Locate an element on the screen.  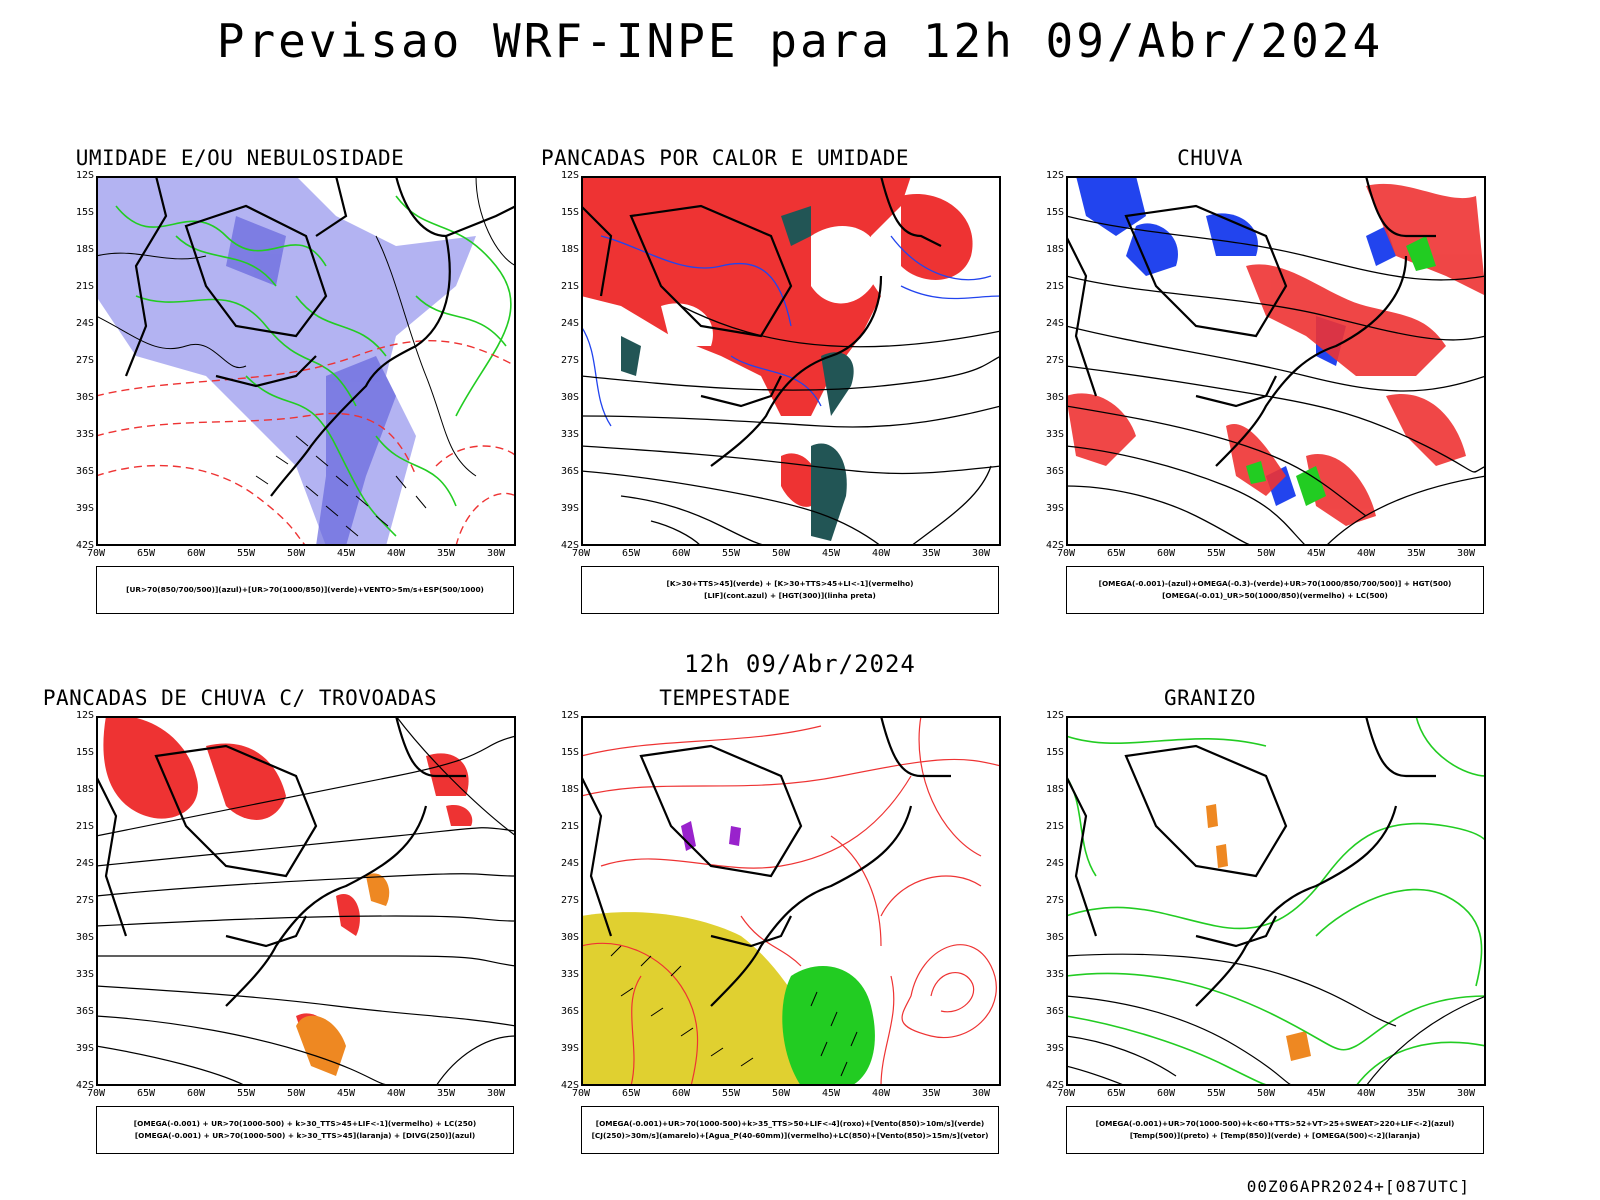
panel-chuva: CHUVA 12S 15S 18S 21S 24S 27S 30S 33S 36S 39S 42S is located at coordinates (1228, 381).